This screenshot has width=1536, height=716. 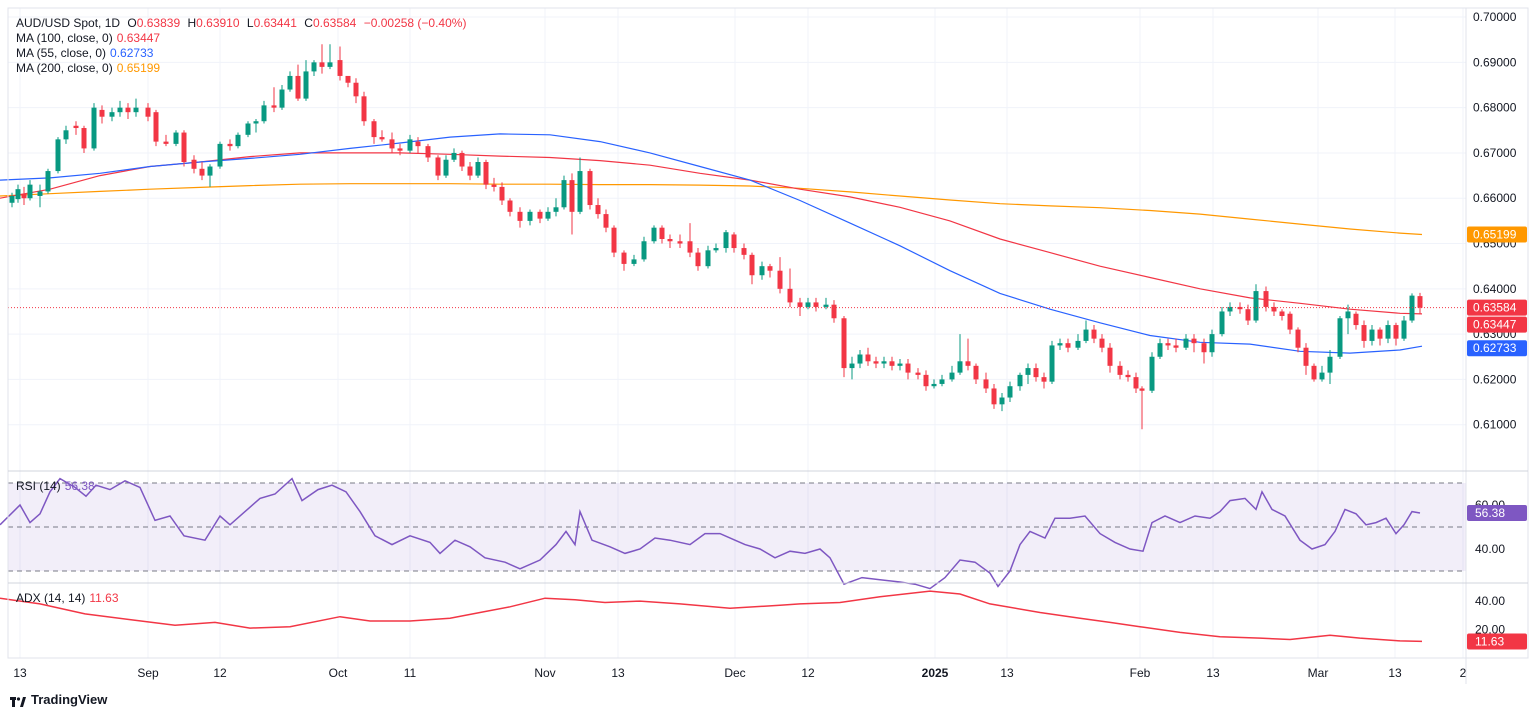 I want to click on tradingview-brand: TradingView, so click(x=58, y=699).